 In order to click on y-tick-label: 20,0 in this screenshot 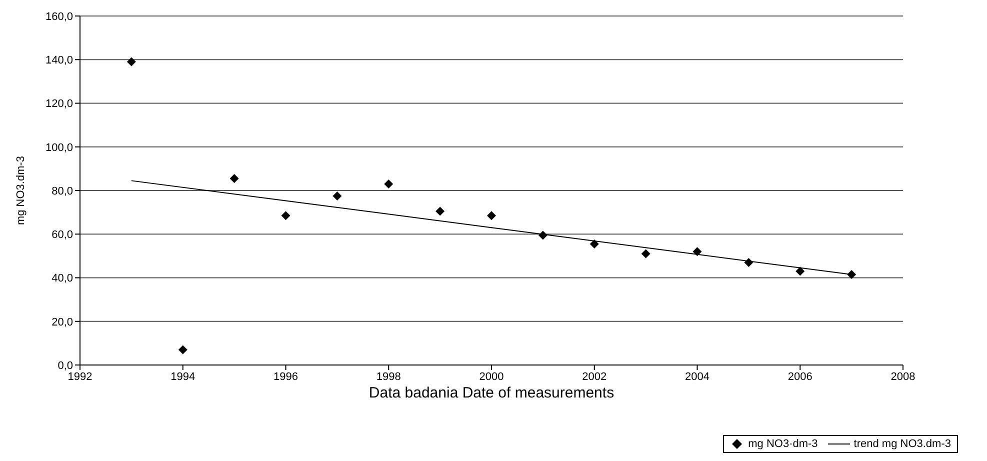, I will do `click(62, 322)`.